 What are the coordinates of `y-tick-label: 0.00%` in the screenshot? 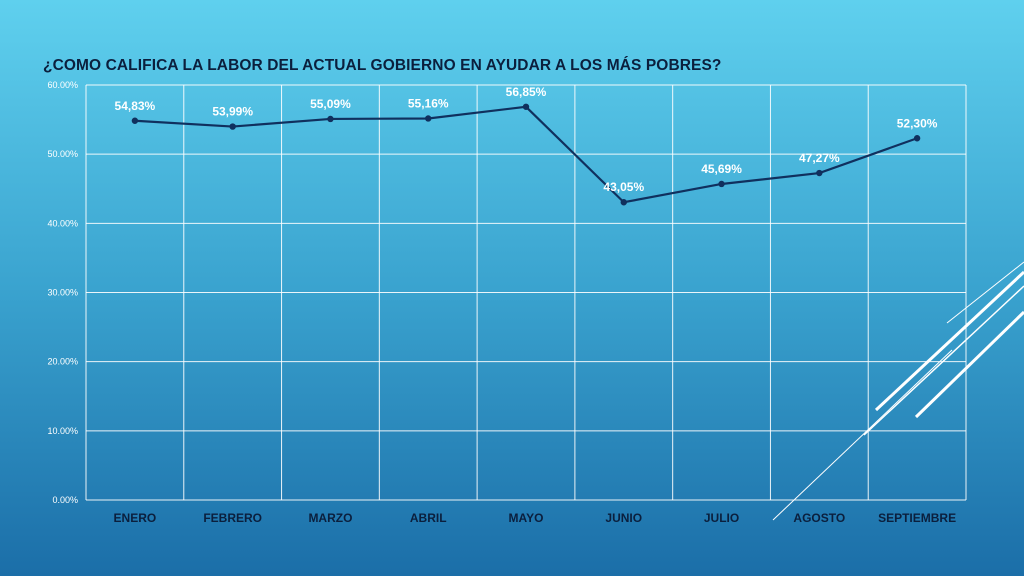 It's located at (65, 500).